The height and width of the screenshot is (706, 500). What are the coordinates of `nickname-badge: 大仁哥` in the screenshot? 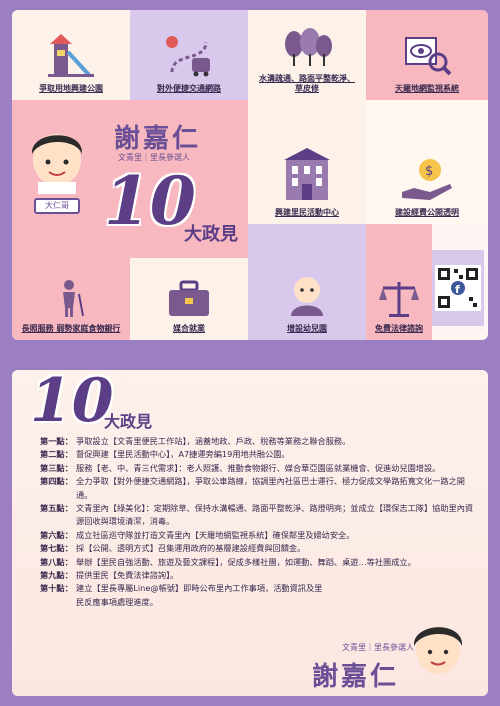 It's located at (57, 206).